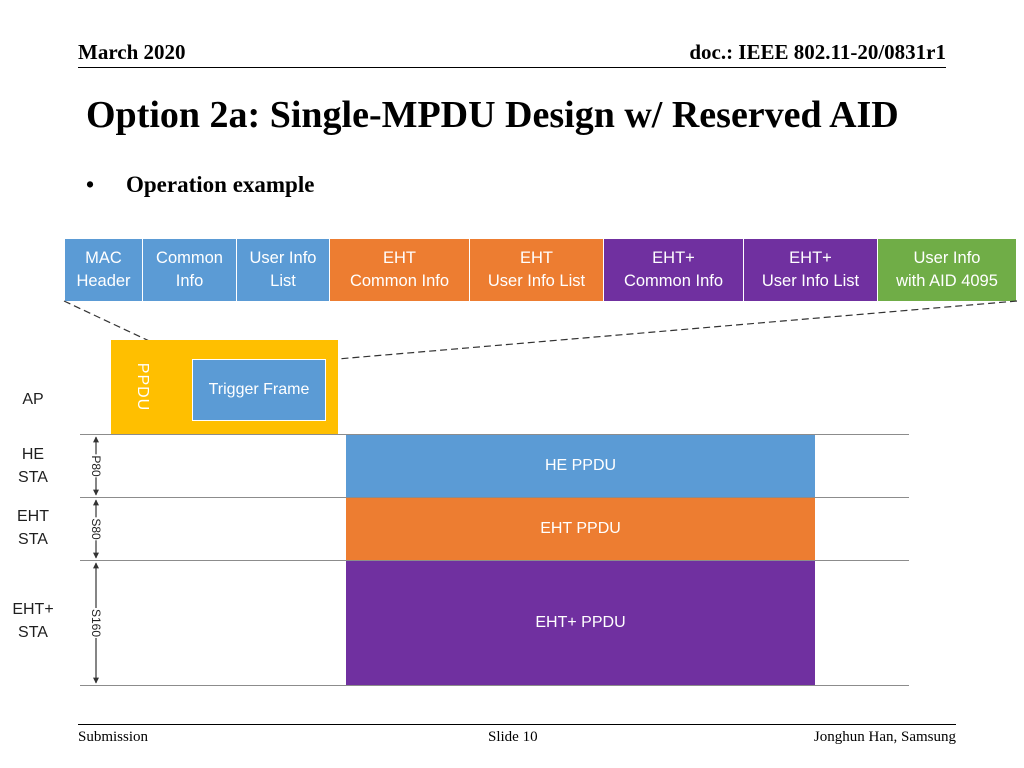 The image size is (1024, 768). What do you see at coordinates (537, 270) in the screenshot?
I see `field-eht-user-info-list: EHT User Info List` at bounding box center [537, 270].